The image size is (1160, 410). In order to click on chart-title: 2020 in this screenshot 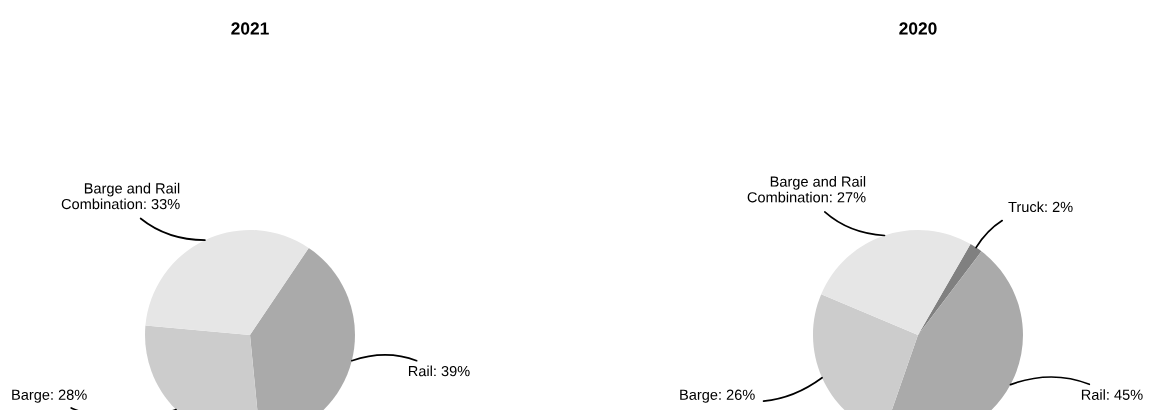, I will do `click(918, 28)`.